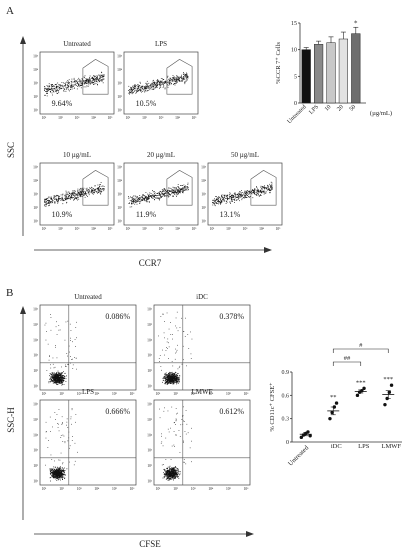 The image size is (414, 550). Describe the element at coordinates (149, 387) in the screenshot. I see `y-tick-label: 10¹` at that location.